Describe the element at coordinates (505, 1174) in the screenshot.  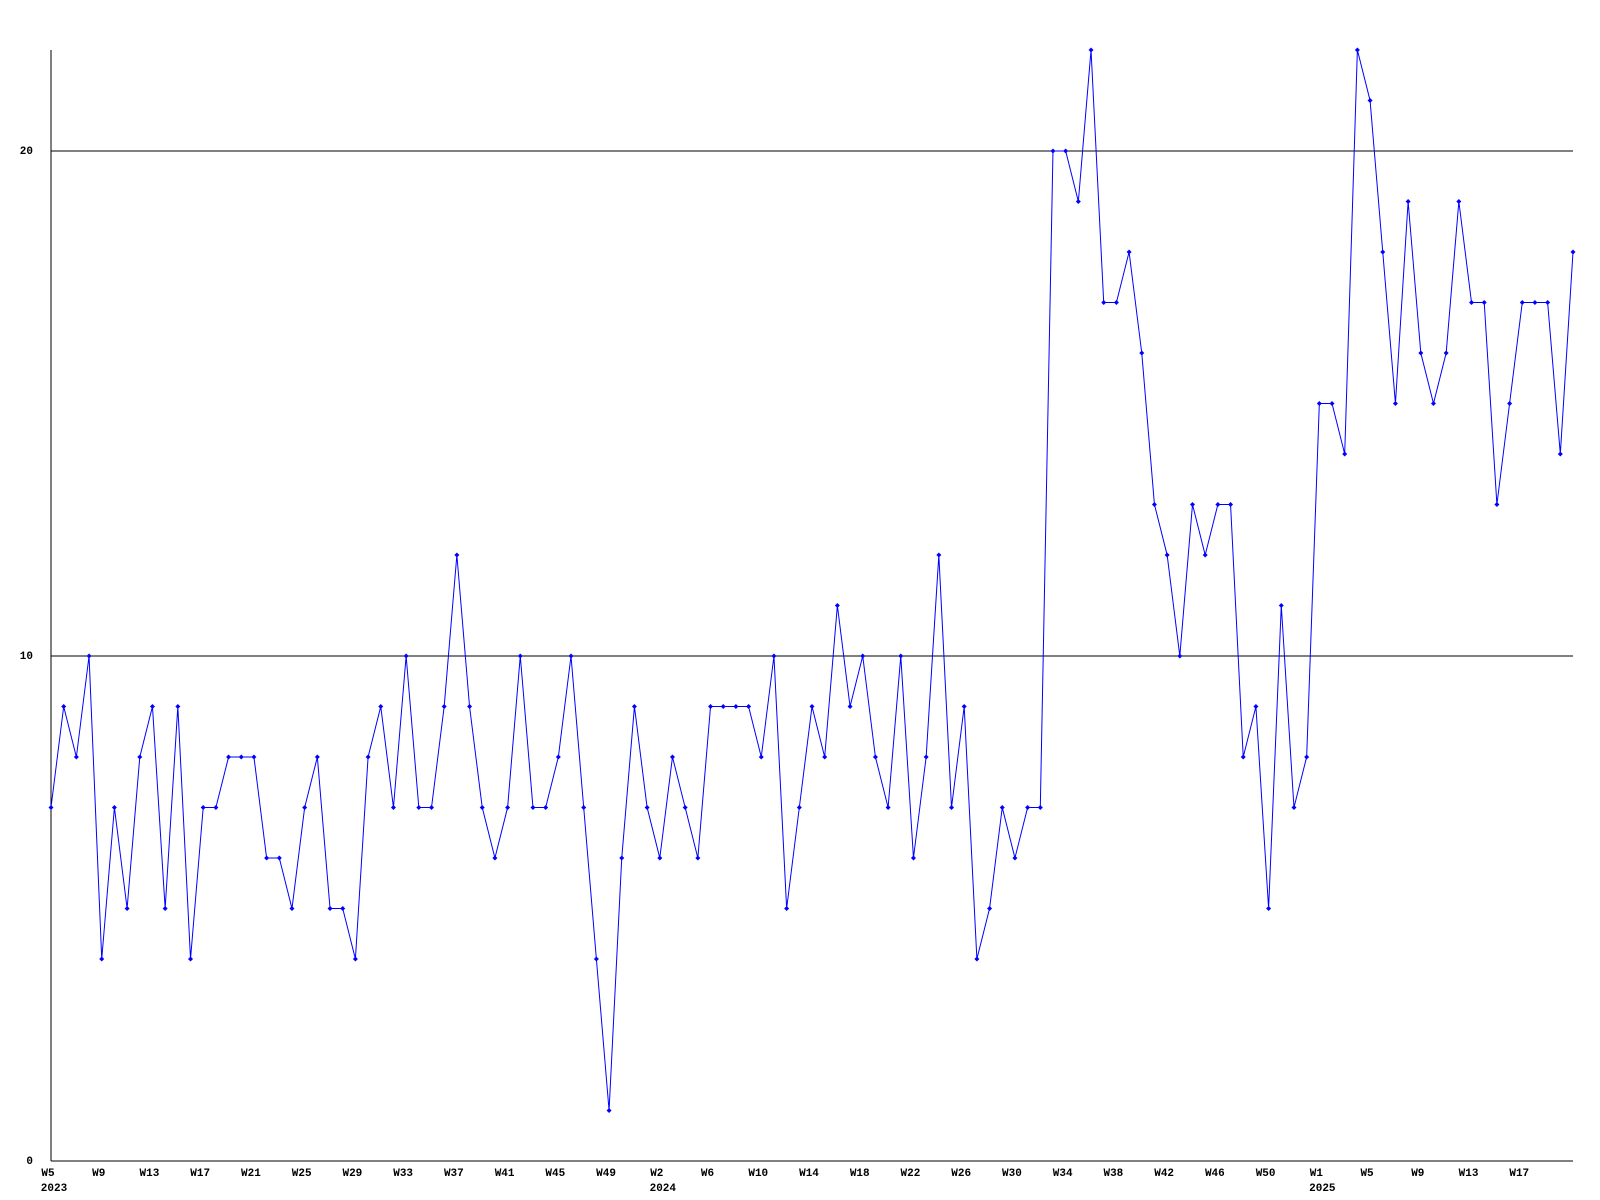
I see `x-tick-label: W41` at that location.